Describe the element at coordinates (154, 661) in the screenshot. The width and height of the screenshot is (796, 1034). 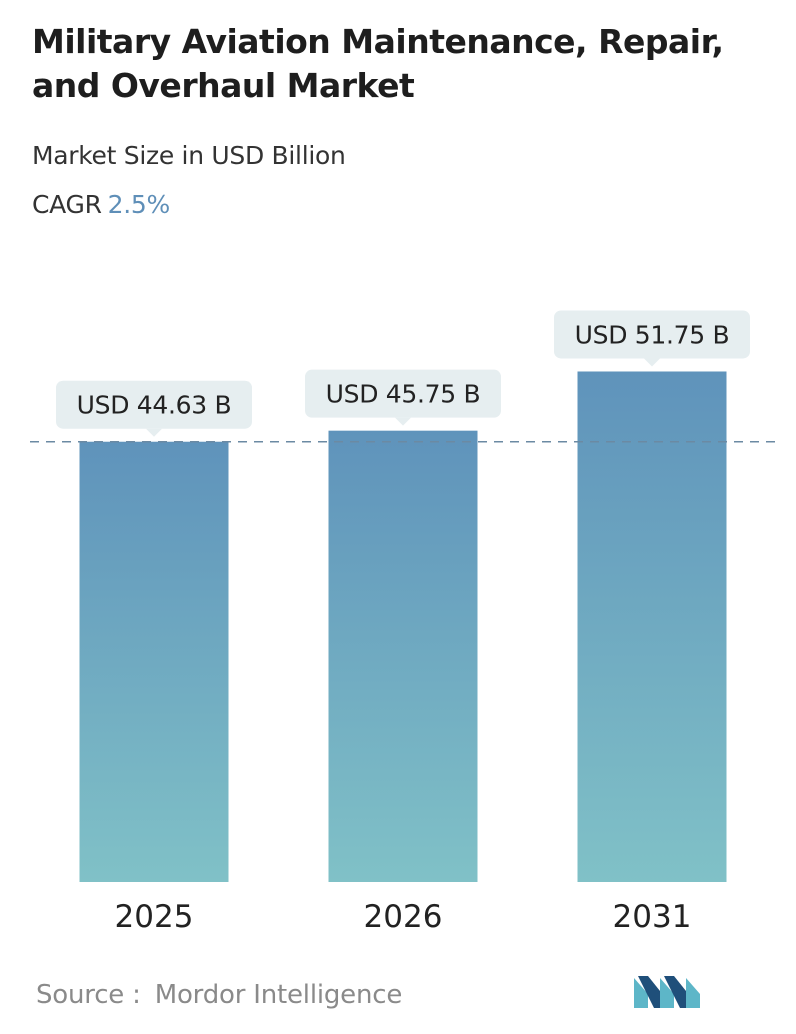
I see `bar-2025` at that location.